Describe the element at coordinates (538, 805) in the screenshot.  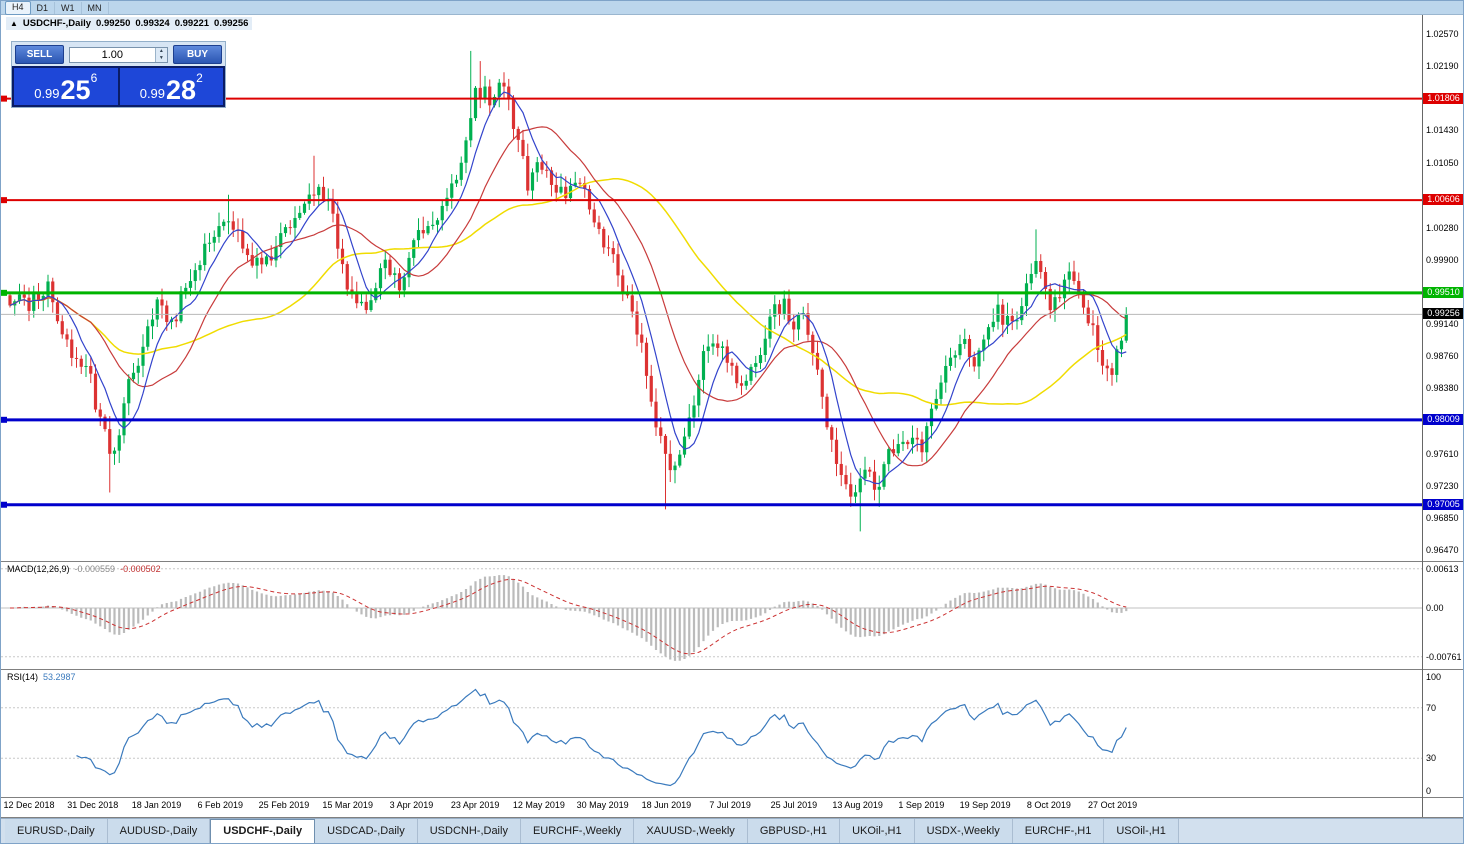
I see `date-axis-label: 12 May 2019` at that location.